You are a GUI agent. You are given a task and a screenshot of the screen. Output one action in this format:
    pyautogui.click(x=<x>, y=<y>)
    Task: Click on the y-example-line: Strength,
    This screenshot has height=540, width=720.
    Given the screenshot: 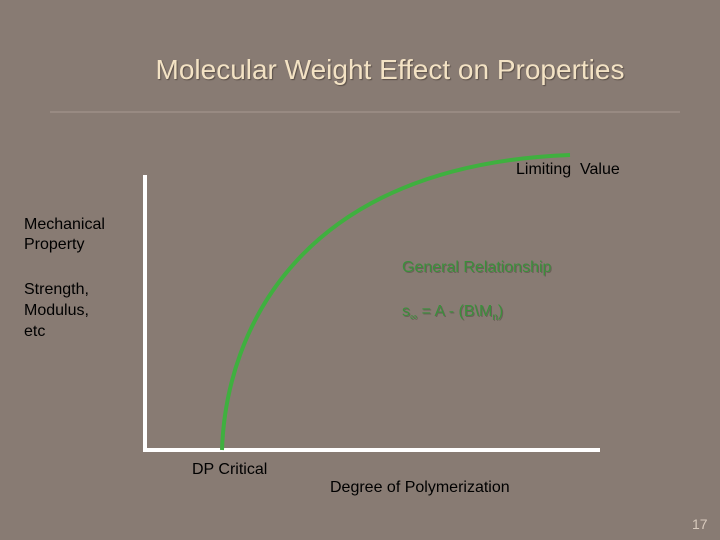 What is the action you would take?
    pyautogui.click(x=56, y=289)
    